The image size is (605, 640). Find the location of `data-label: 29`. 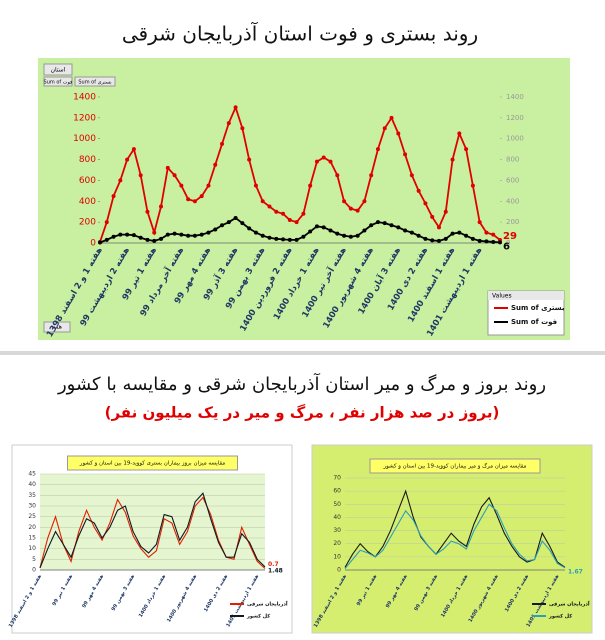

data-label: 29 is located at coordinates (510, 236).